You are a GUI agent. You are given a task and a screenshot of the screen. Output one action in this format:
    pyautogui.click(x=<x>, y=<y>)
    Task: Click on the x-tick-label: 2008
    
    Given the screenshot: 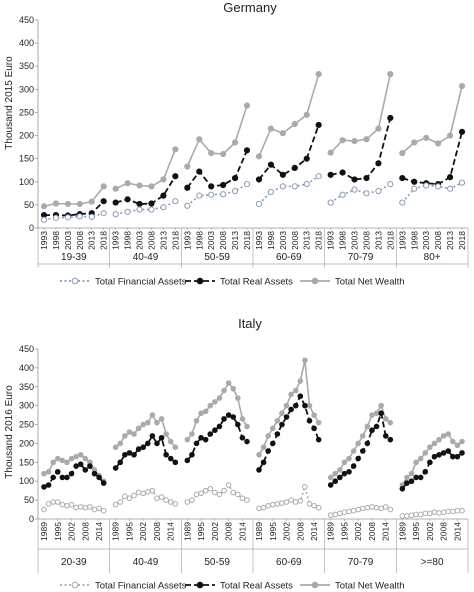 What is the action you would take?
    pyautogui.click(x=372, y=531)
    